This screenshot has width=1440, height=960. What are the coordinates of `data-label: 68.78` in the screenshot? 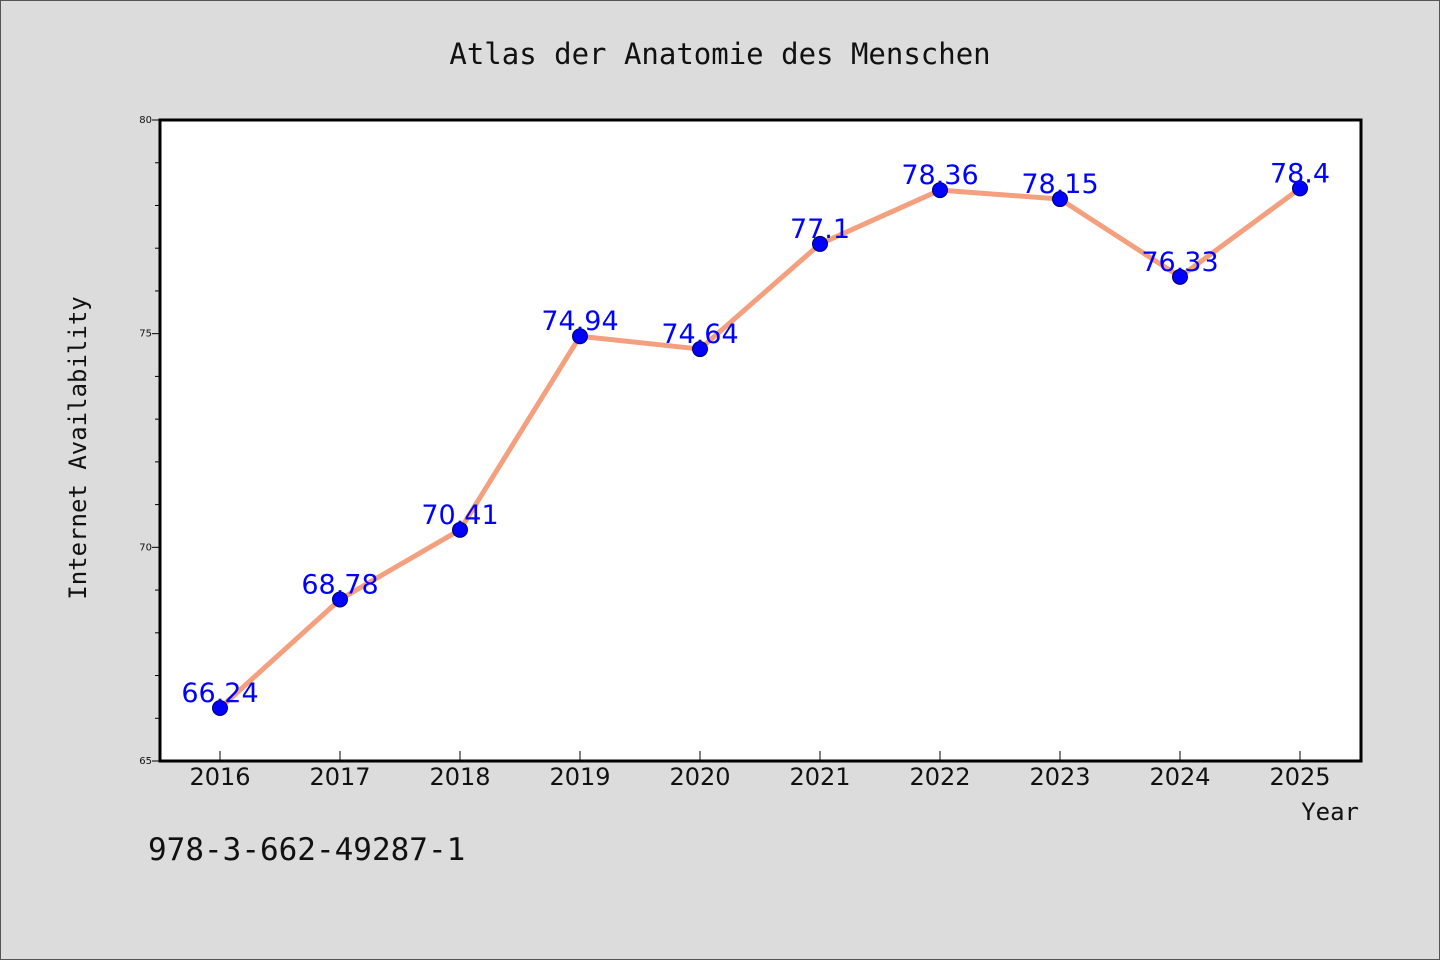 It's located at (339, 584).